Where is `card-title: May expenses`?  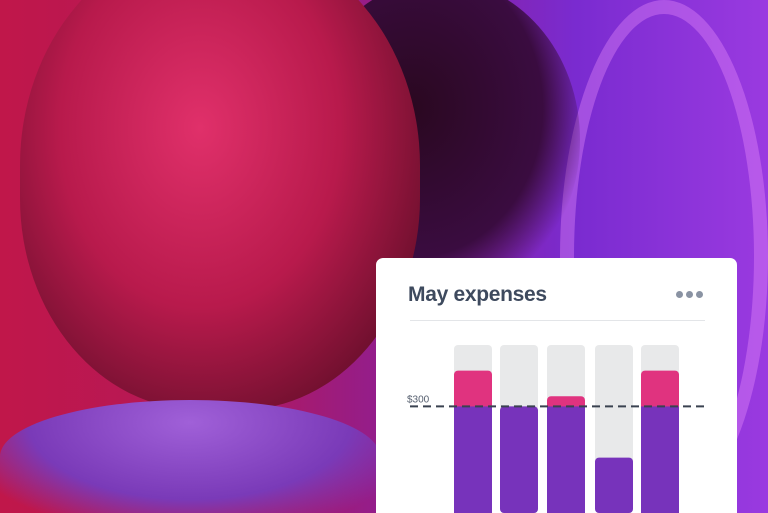
card-title: May expenses is located at coordinates (477, 294).